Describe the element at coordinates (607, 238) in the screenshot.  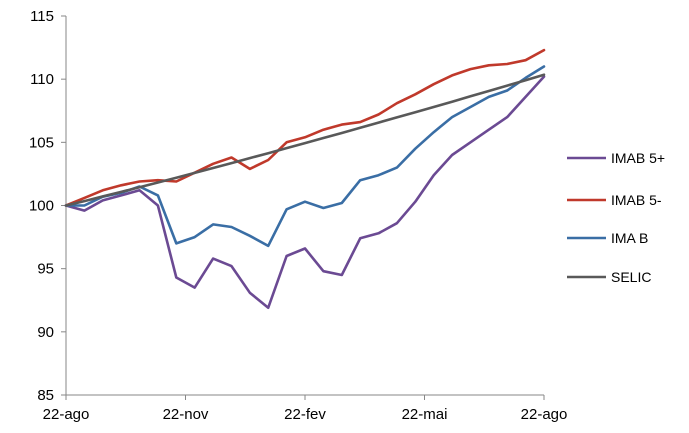
I see `legend-item: IMA B` at that location.